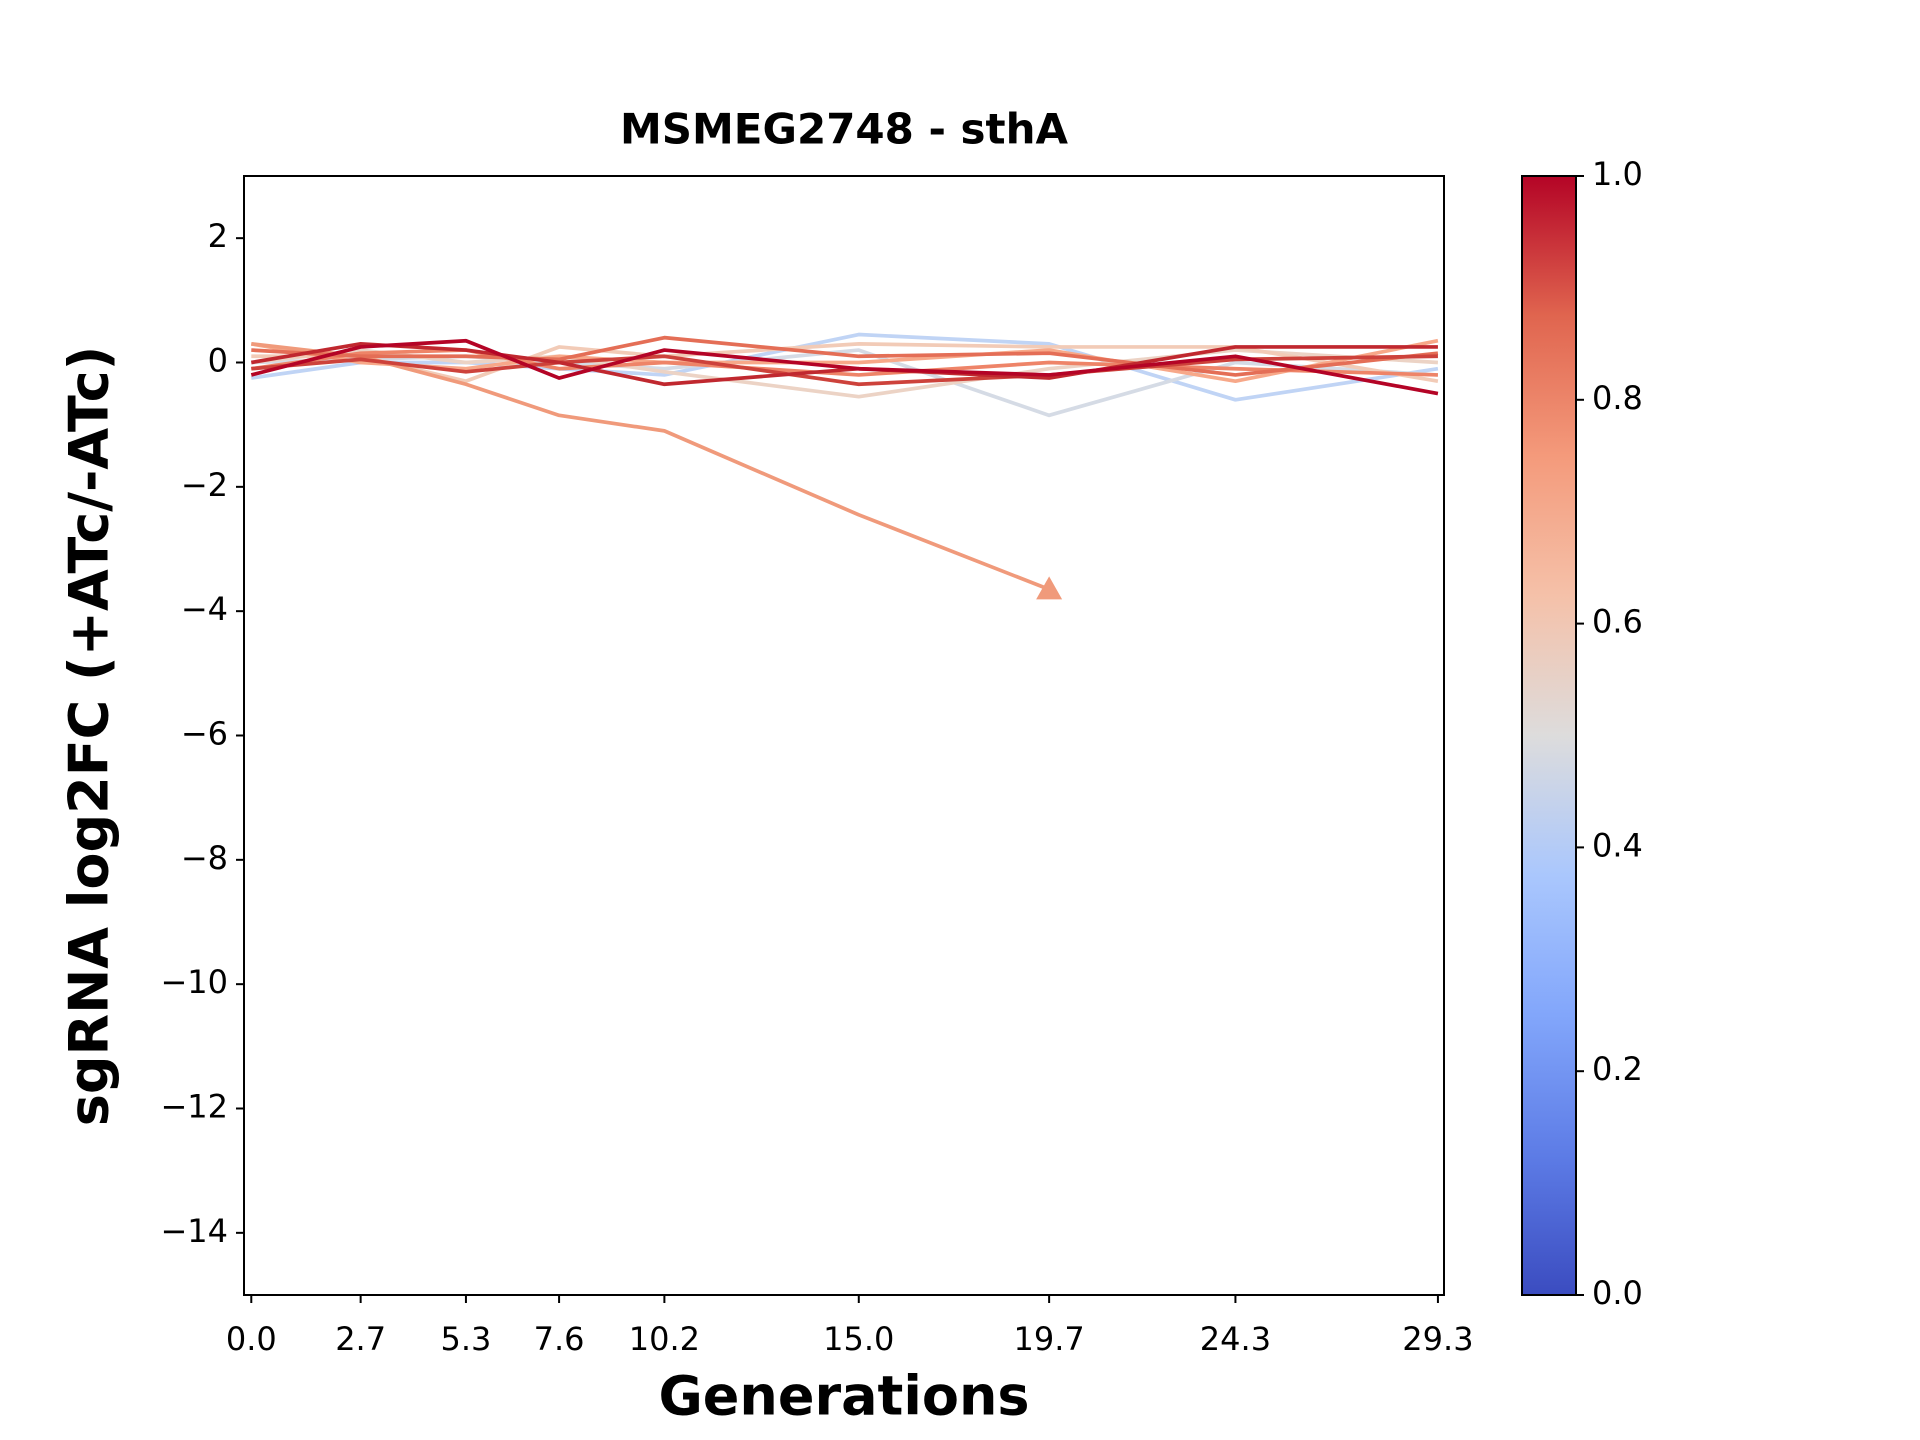  What do you see at coordinates (664, 1339) in the screenshot?
I see `x-tick-label: 10.2` at bounding box center [664, 1339].